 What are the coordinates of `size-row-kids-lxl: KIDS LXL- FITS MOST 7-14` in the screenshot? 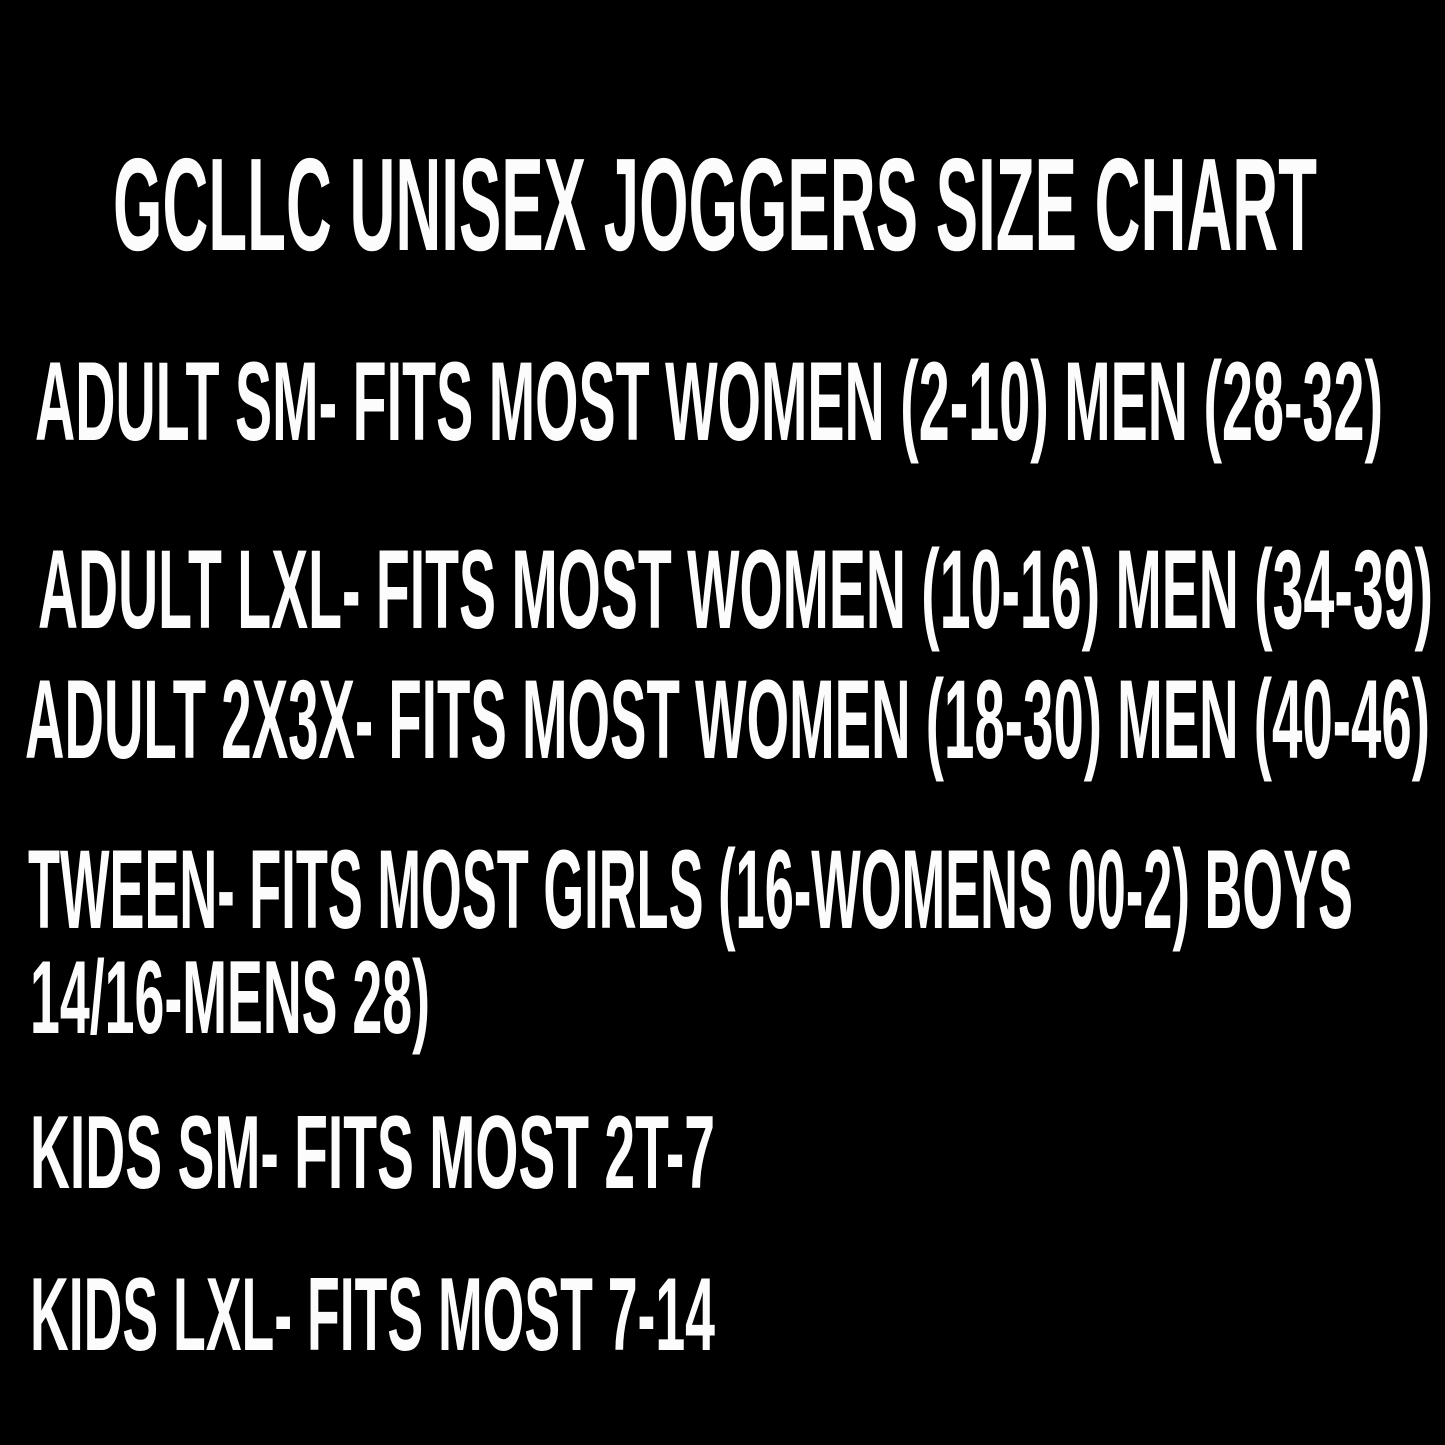 It's located at (372, 1315).